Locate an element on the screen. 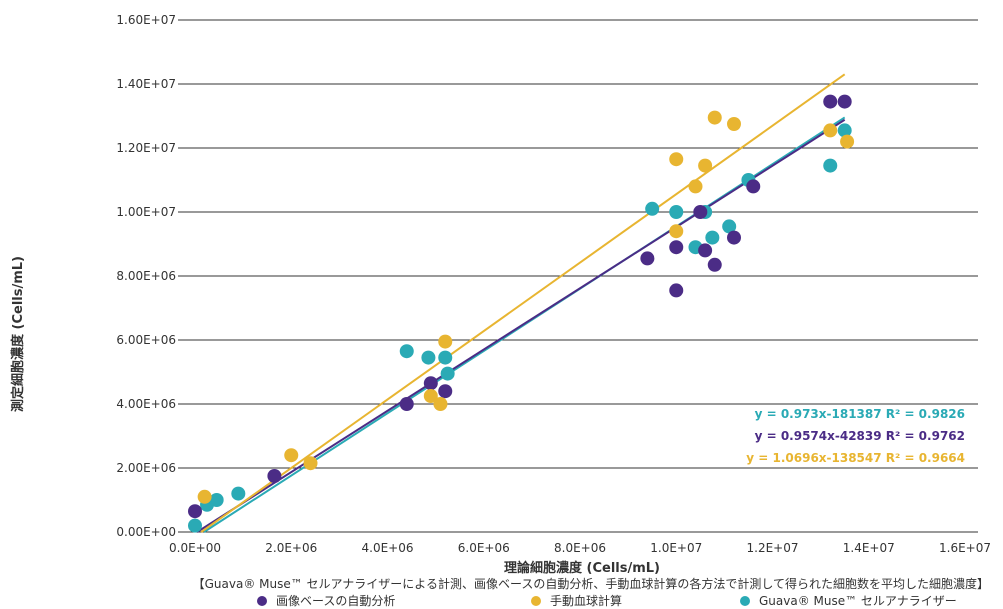 Image resolution: width=1003 pixels, height=609 pixels. trend-equation: y = 1.0696x-138547 R² = 0.9664 is located at coordinates (855, 458).